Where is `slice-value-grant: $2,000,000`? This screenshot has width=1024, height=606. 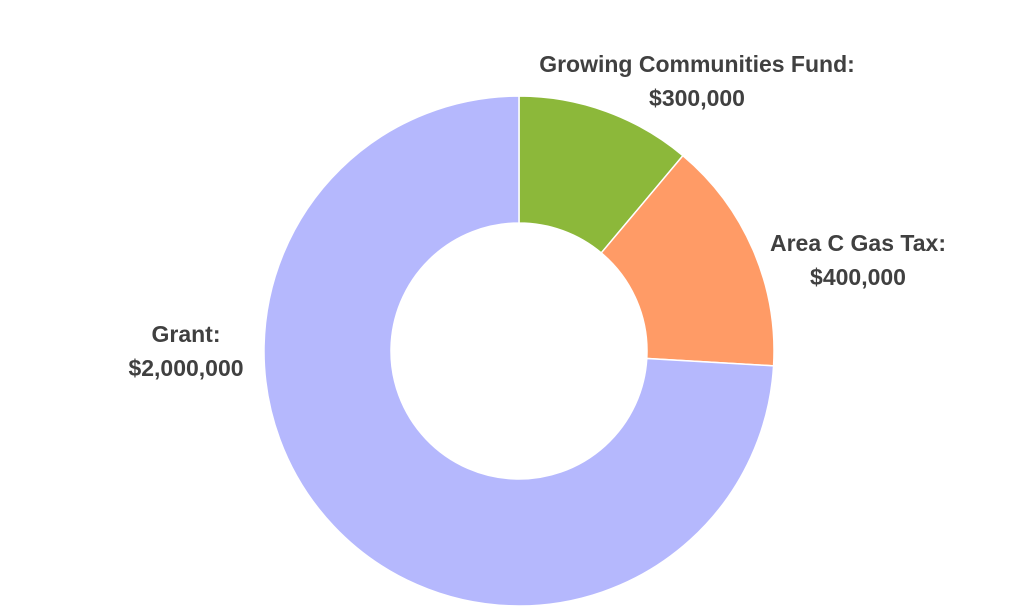 slice-value-grant: $2,000,000 is located at coordinates (185, 368).